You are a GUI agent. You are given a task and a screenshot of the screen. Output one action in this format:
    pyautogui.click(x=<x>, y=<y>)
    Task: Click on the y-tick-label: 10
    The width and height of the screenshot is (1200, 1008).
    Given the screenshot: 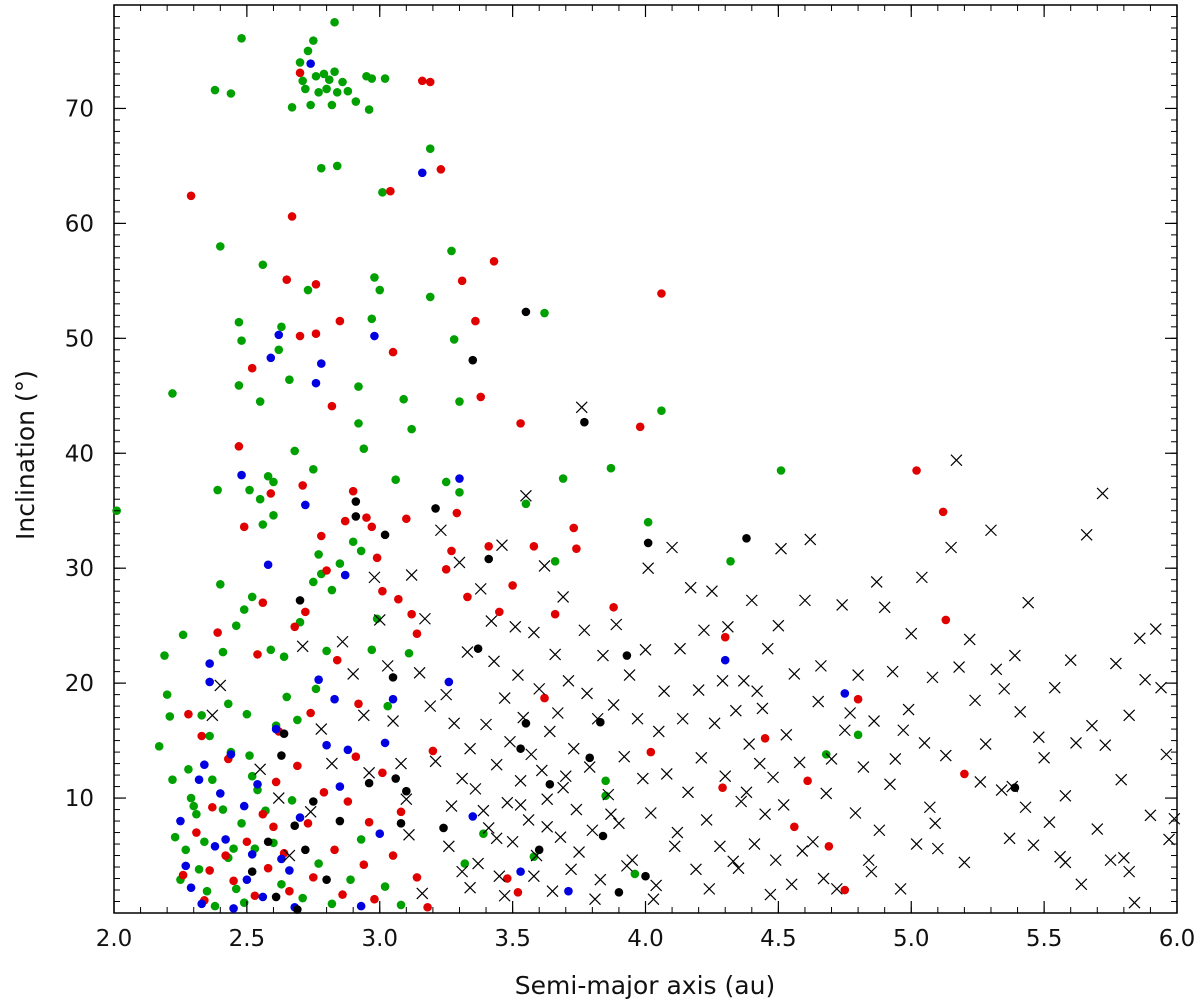 What is the action you would take?
    pyautogui.click(x=79, y=799)
    